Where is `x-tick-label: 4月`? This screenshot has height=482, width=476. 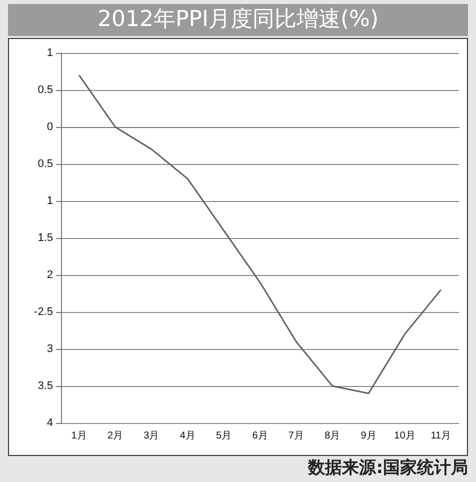 x-tick-label: 4月 is located at coordinates (188, 436).